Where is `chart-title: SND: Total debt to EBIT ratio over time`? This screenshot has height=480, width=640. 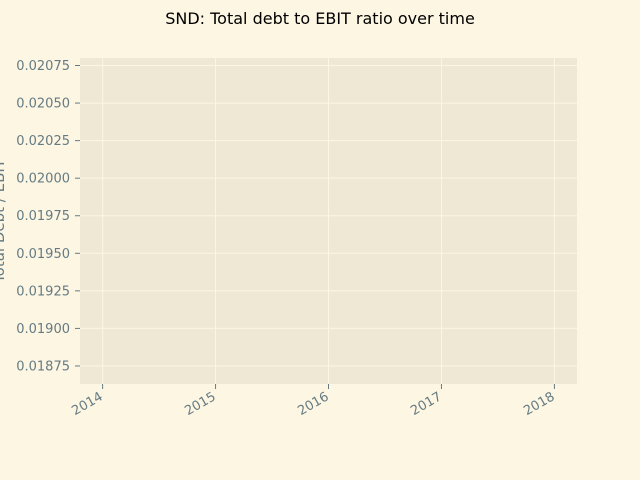
chart-title: SND: Total debt to EBIT ratio over time is located at coordinates (320, 18).